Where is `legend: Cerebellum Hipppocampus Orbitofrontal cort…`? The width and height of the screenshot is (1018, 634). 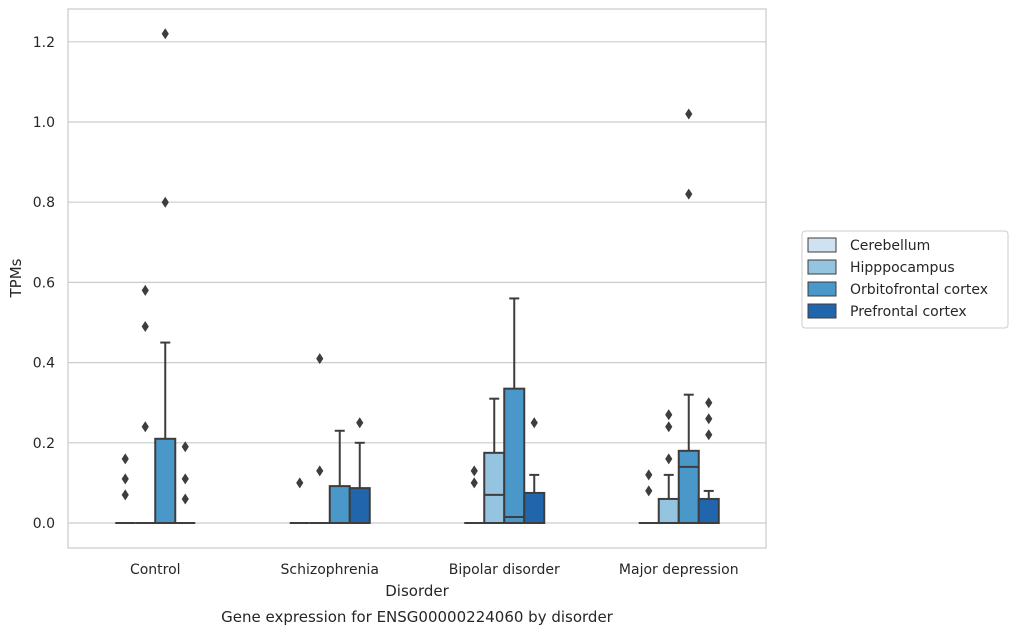
legend: Cerebellum Hipppocampus Orbitofrontal cort… is located at coordinates (905, 279).